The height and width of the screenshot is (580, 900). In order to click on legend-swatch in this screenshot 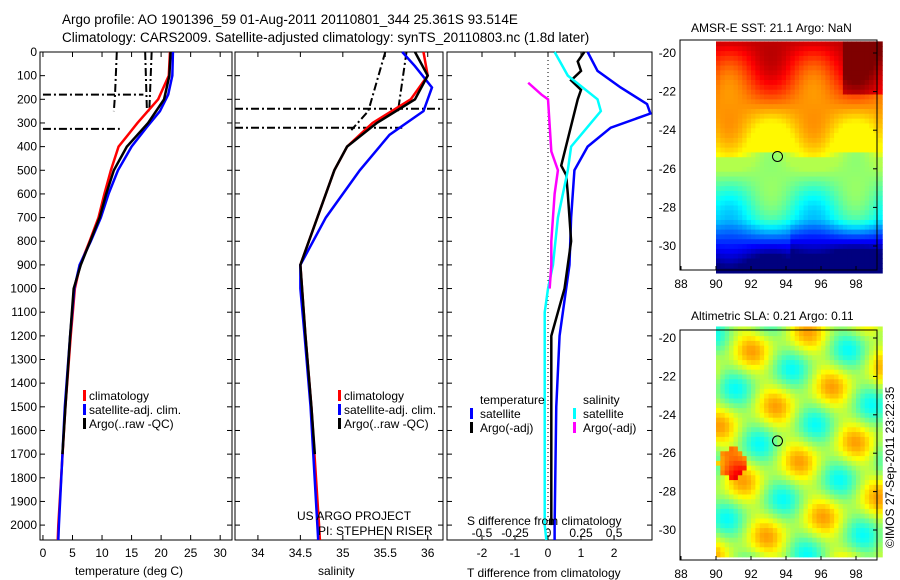, I will do `click(339, 409)`.